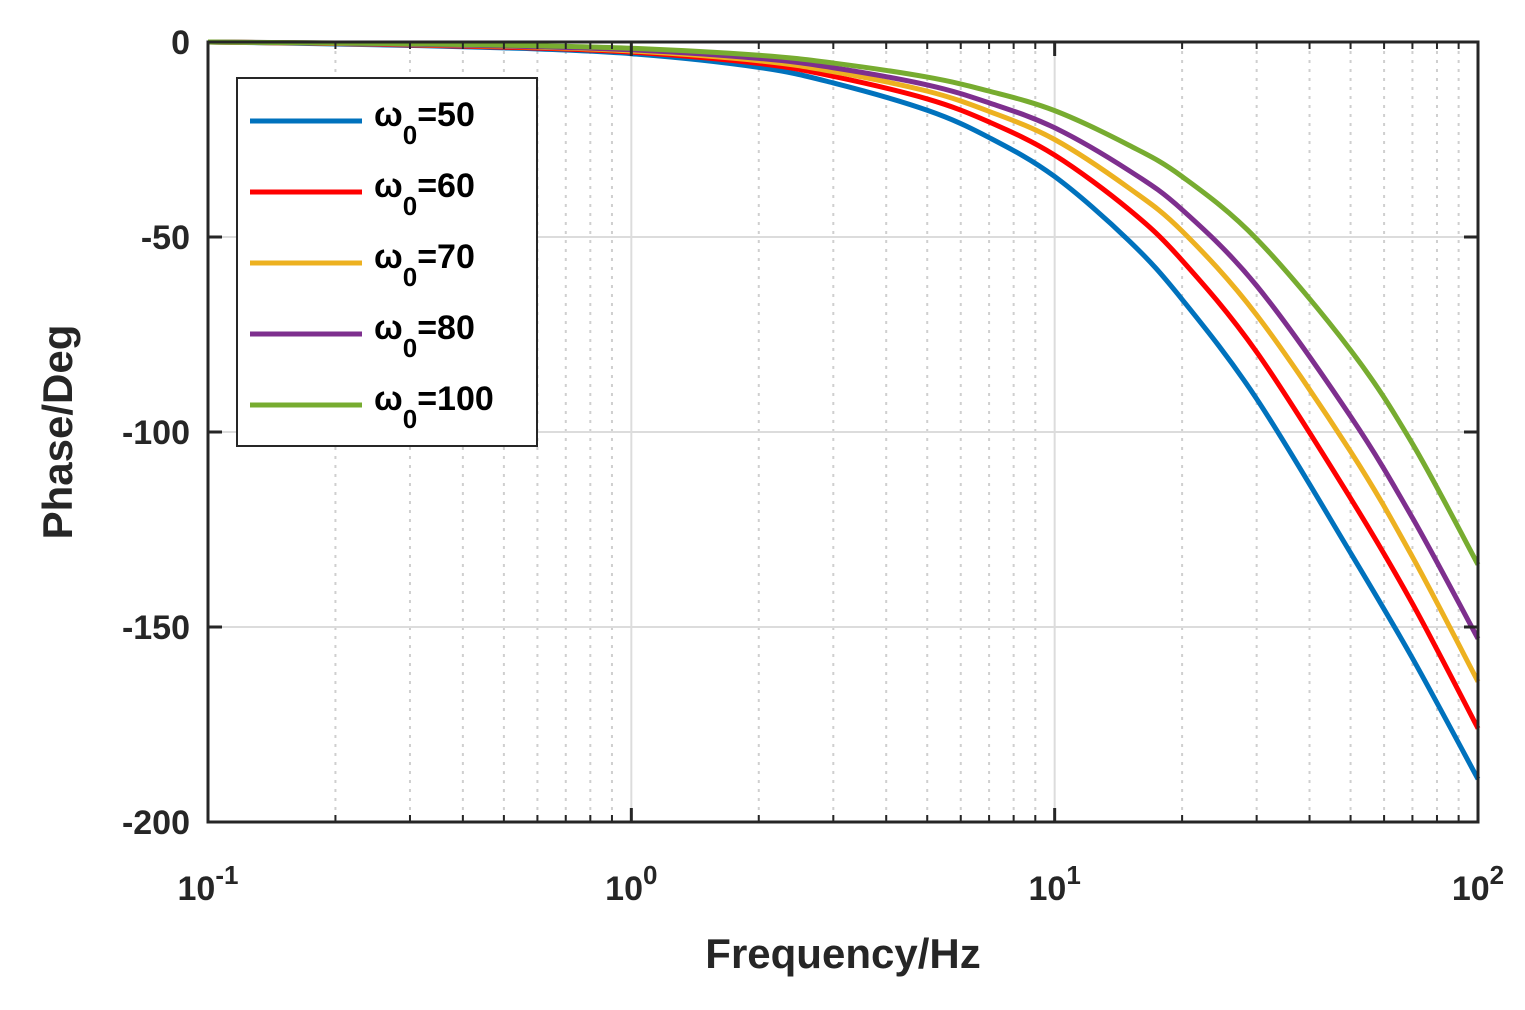  What do you see at coordinates (57, 432) in the screenshot?
I see `y-axis-title: Phase/Deg` at bounding box center [57, 432].